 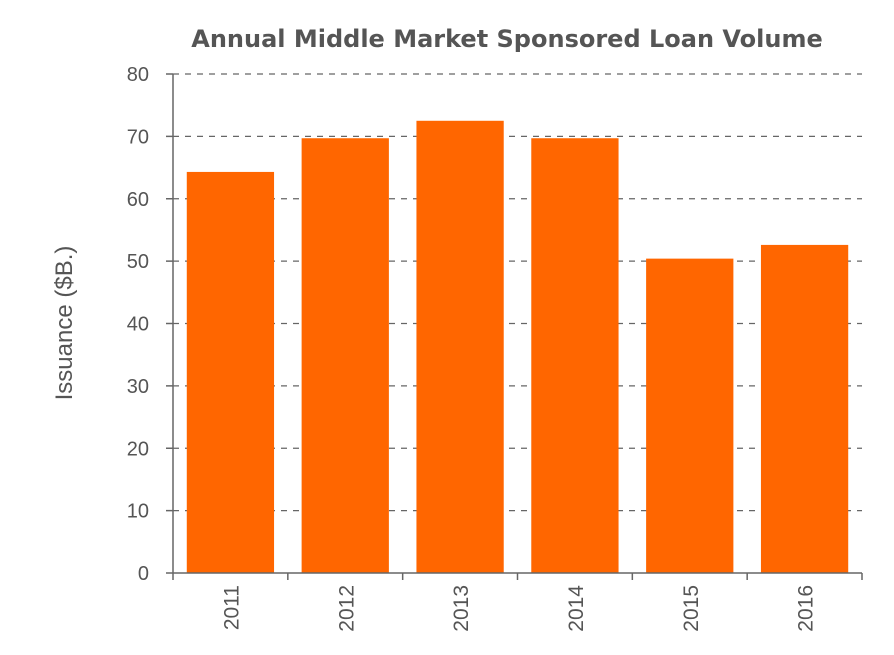 I want to click on x-tick-label: 2013, so click(x=461, y=608).